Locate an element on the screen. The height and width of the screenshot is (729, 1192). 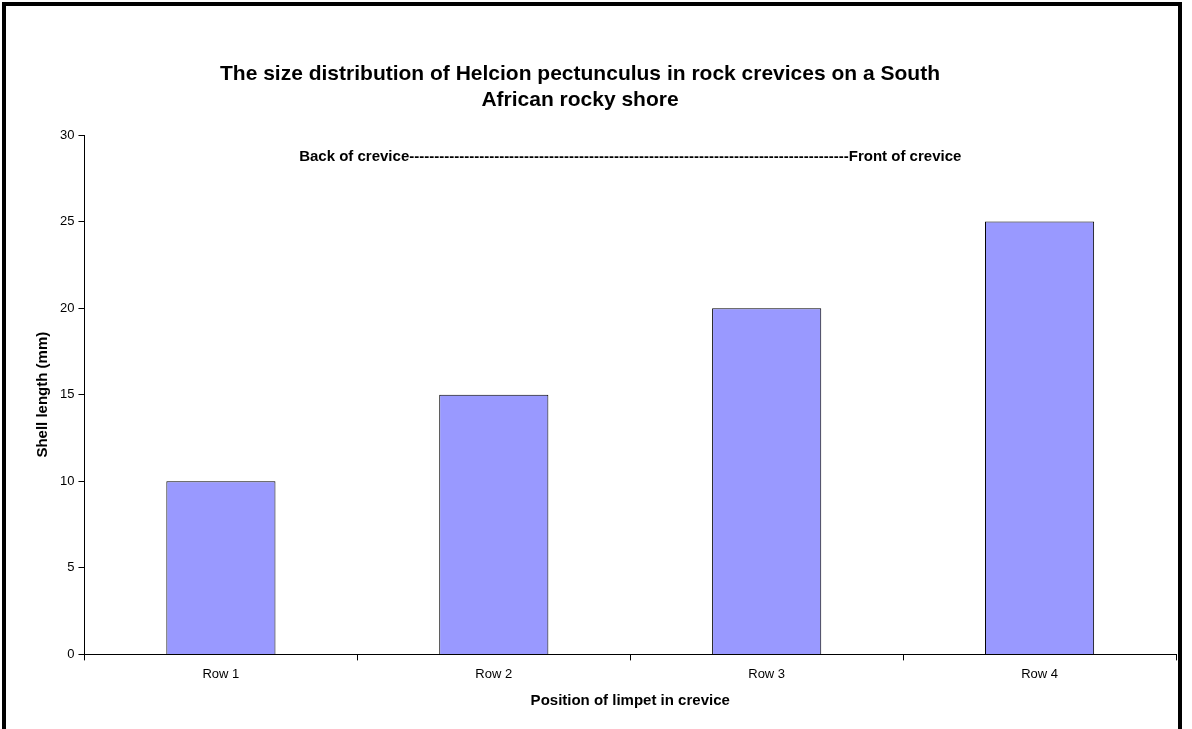
x-tick-label: Row 4 is located at coordinates (1039, 673).